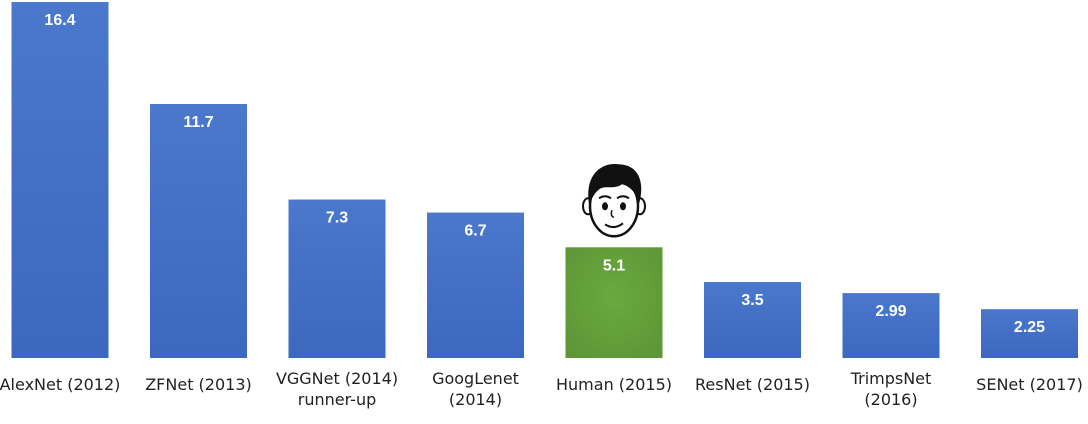 Image resolution: width=1088 pixels, height=424 pixels. I want to click on bar-value-label: 6.7, so click(475, 231).